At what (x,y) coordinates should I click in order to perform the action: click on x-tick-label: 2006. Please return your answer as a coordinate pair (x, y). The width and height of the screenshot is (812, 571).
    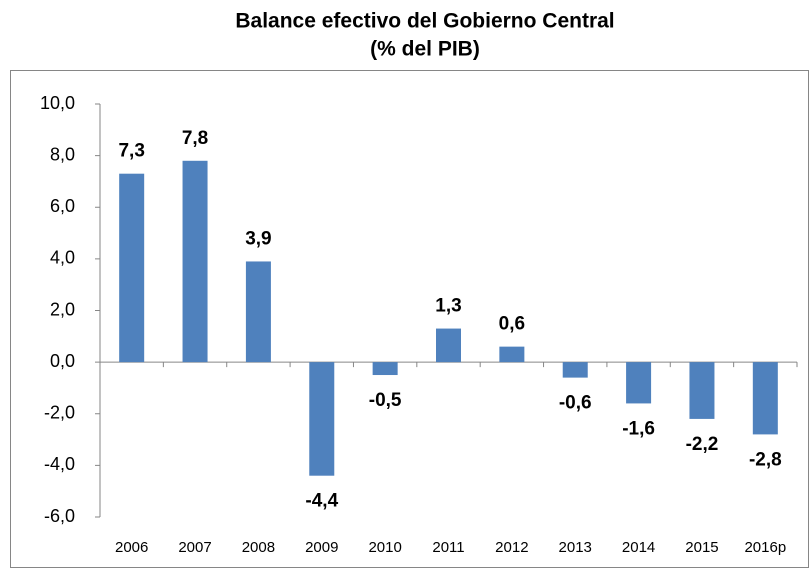
    Looking at the image, I should click on (131, 547).